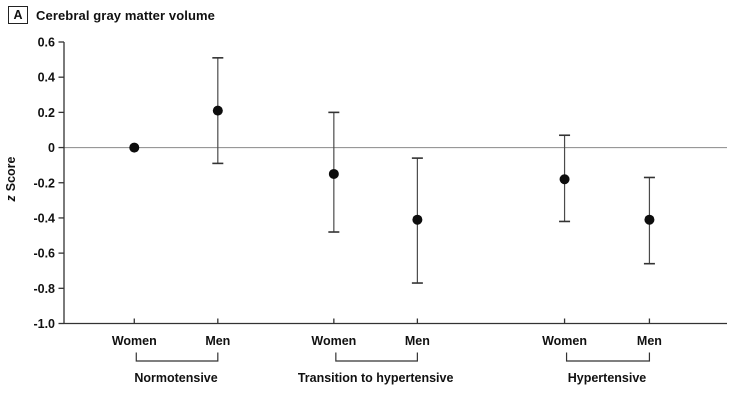 The width and height of the screenshot is (730, 407). What do you see at coordinates (46, 43) in the screenshot?
I see `y-tick-label: 0.6` at bounding box center [46, 43].